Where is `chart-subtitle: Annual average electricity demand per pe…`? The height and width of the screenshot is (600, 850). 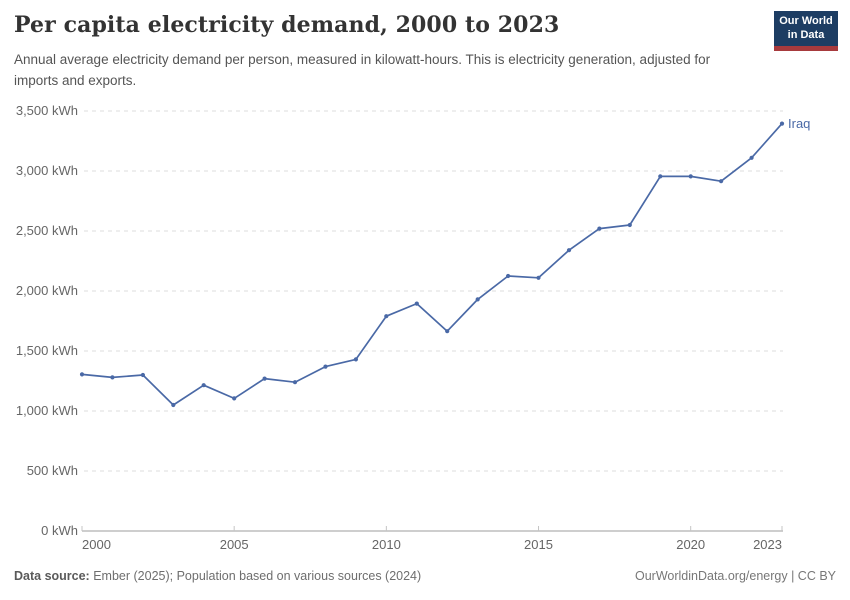 chart-subtitle: Annual average electricity demand per pe… is located at coordinates (362, 70).